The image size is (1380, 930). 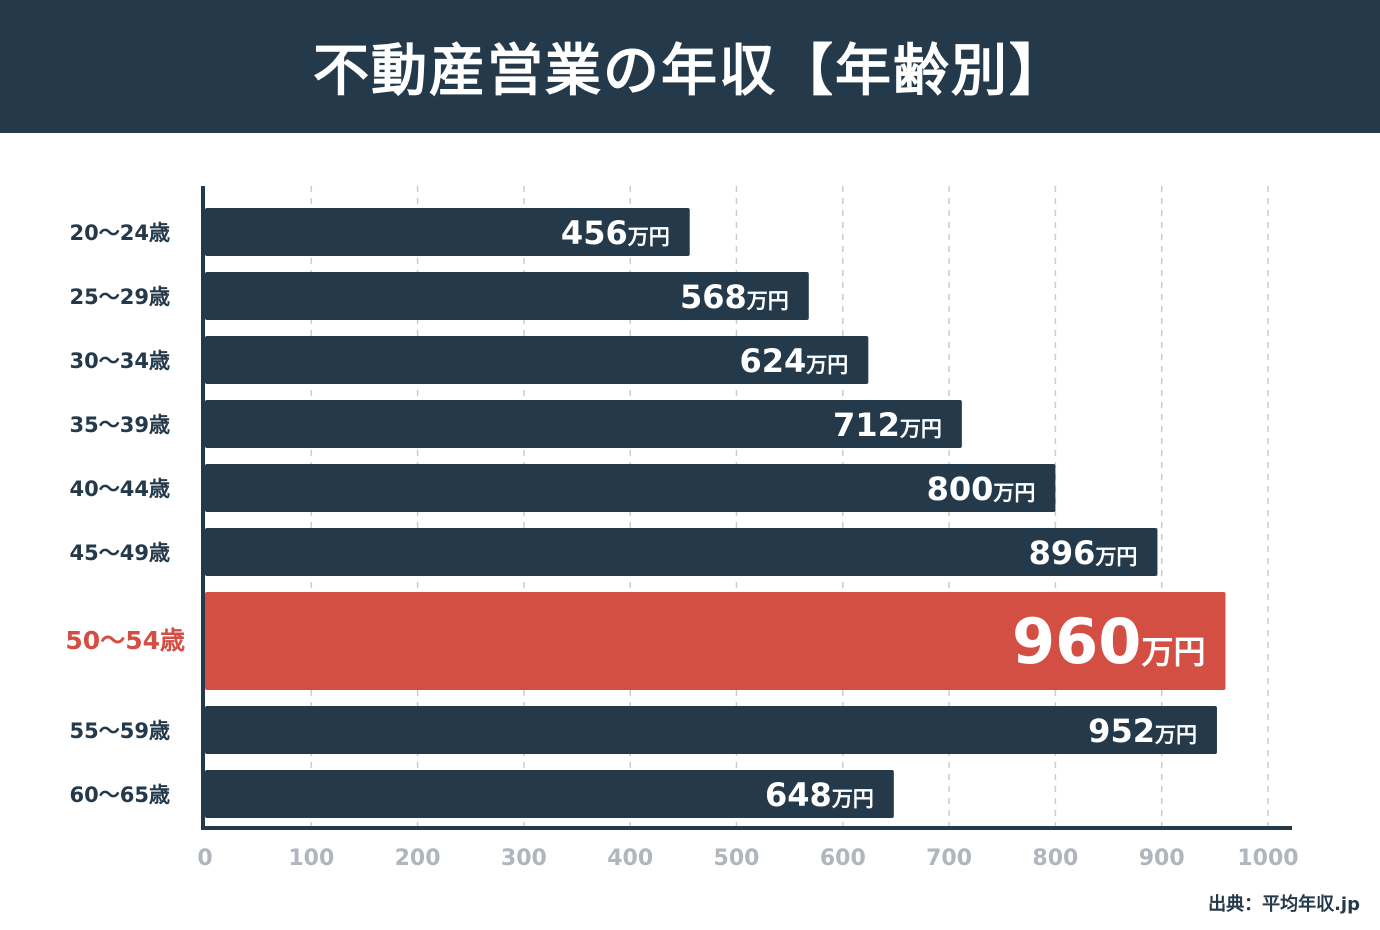 What do you see at coordinates (120, 361) in the screenshot?
I see `category-label: 30〜34歳` at bounding box center [120, 361].